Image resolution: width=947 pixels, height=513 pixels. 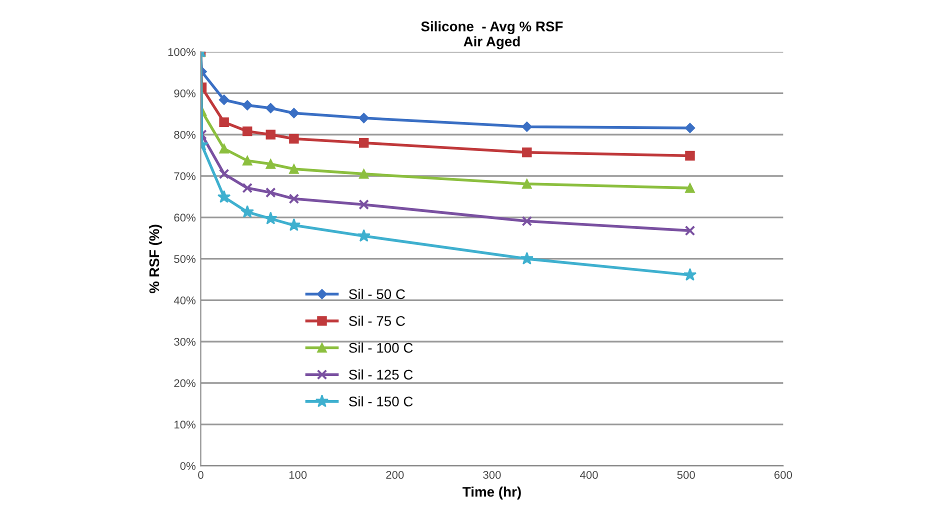 I want to click on x-tick-label: 100, so click(x=298, y=474).